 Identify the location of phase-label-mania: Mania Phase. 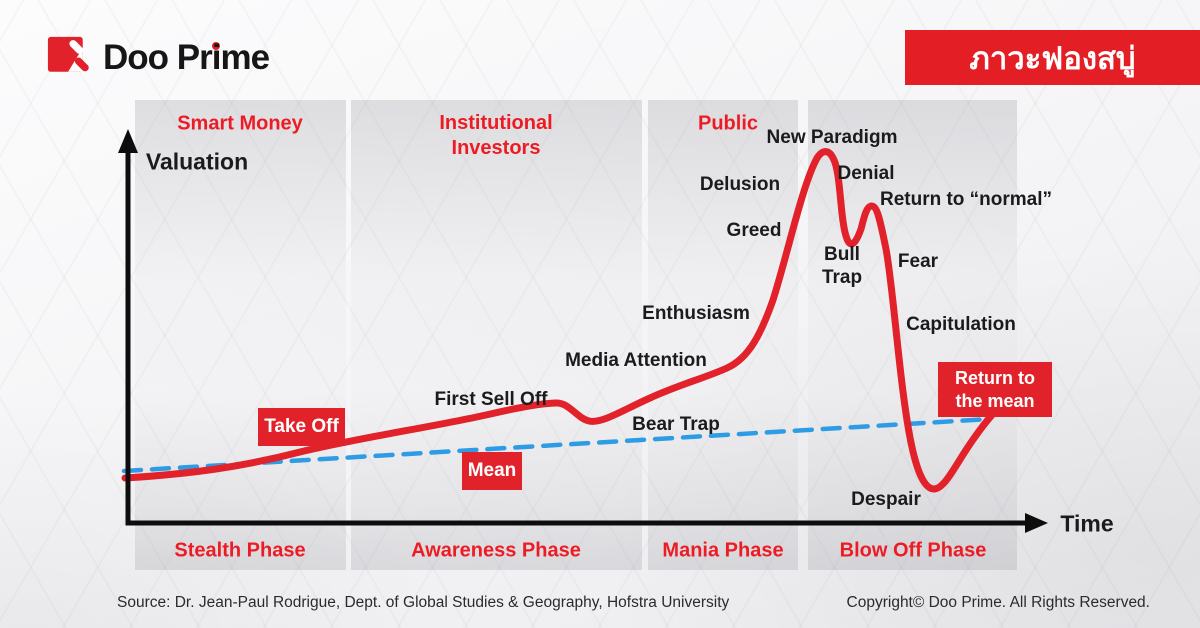
(723, 550).